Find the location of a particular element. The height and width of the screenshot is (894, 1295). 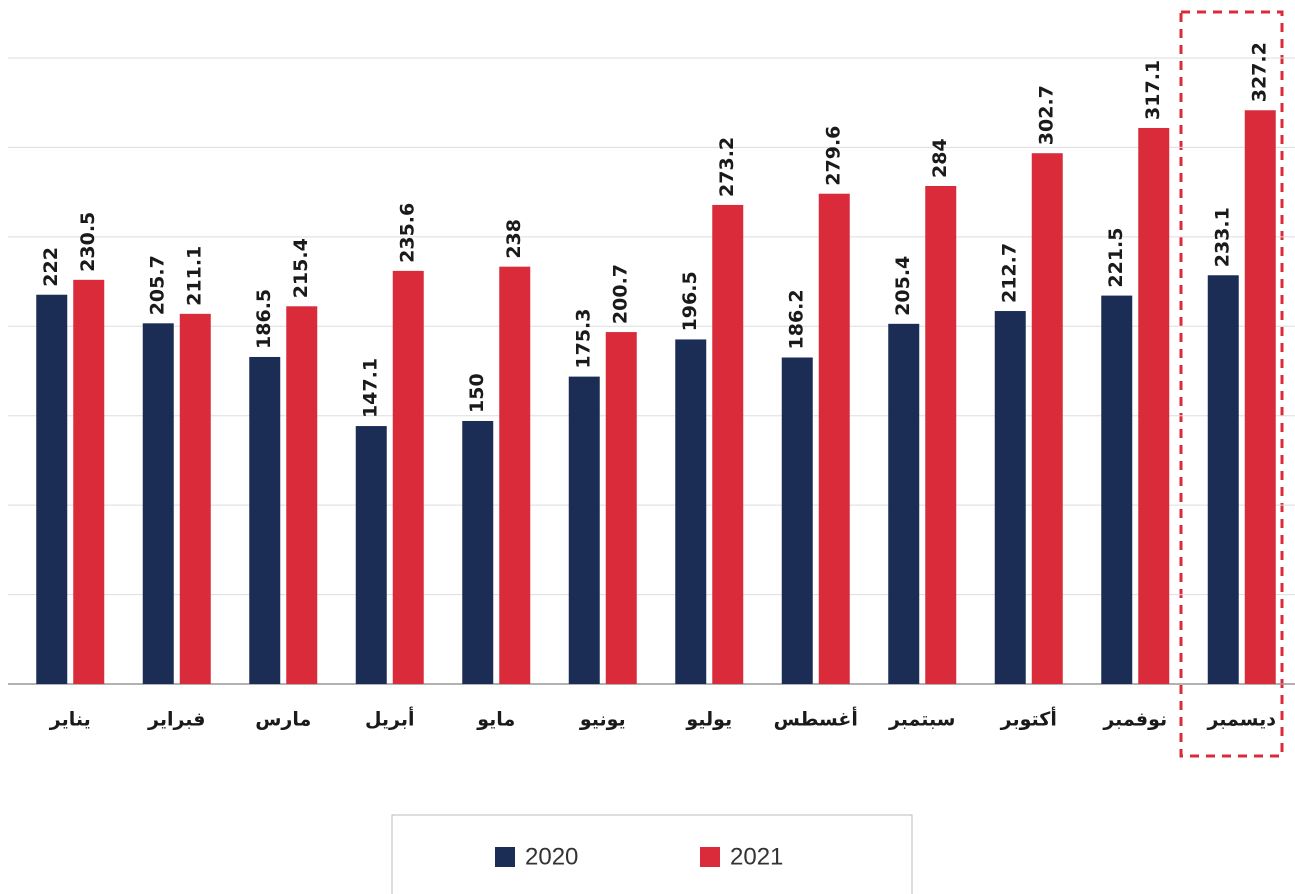

value-label: 211.1 is located at coordinates (195, 276).